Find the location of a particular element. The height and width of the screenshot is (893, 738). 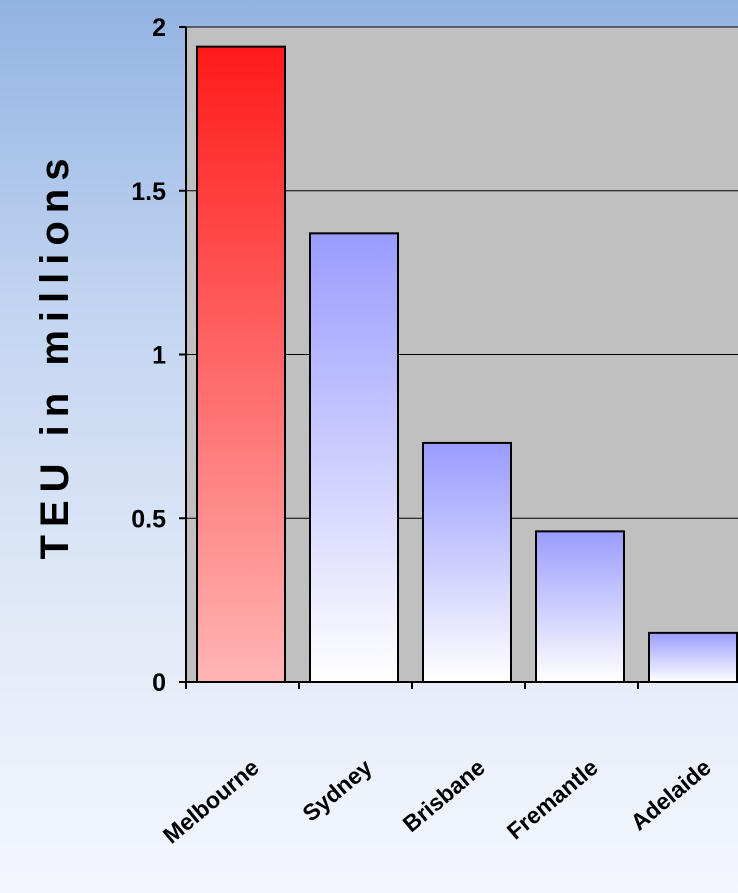

bar-sydney is located at coordinates (354, 457).